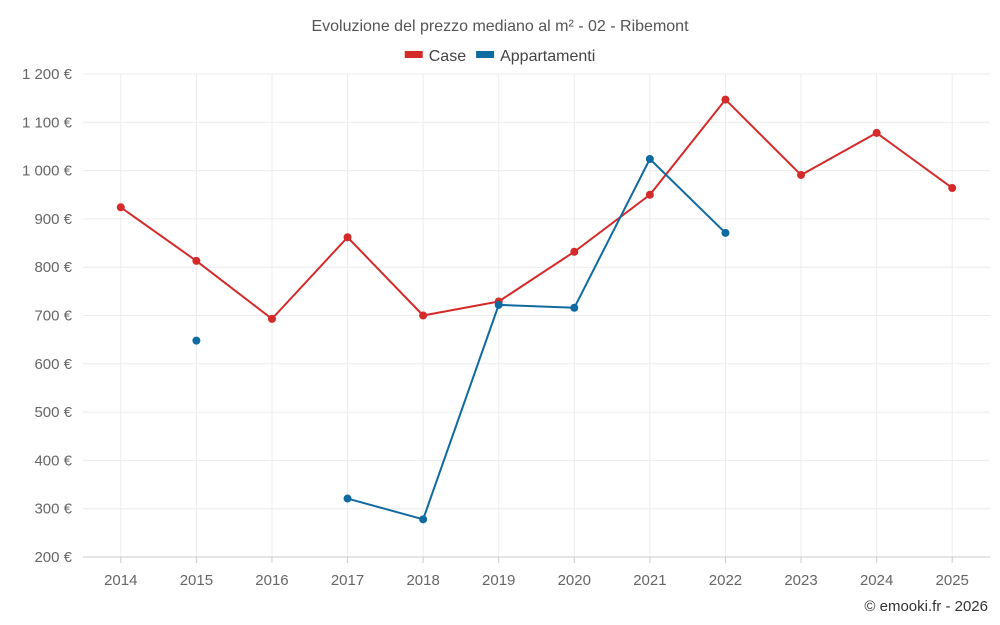 This screenshot has width=1000, height=625. I want to click on x-tick-label: 2020, so click(574, 580).